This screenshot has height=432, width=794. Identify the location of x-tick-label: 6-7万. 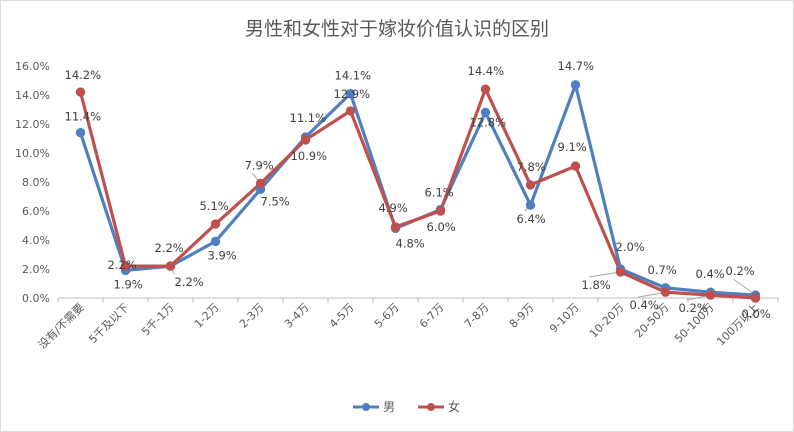
(432, 316).